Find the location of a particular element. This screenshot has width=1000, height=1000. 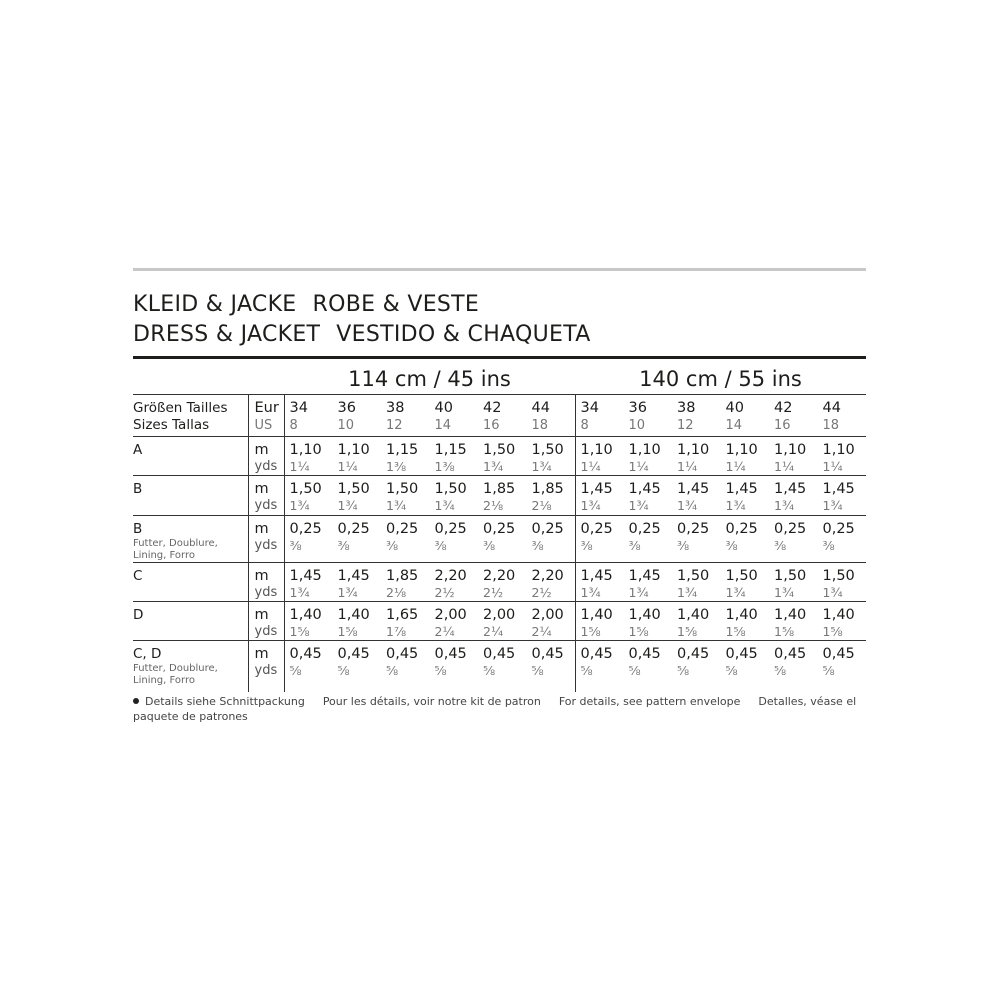

meters-value: 1,65 is located at coordinates (402, 615).